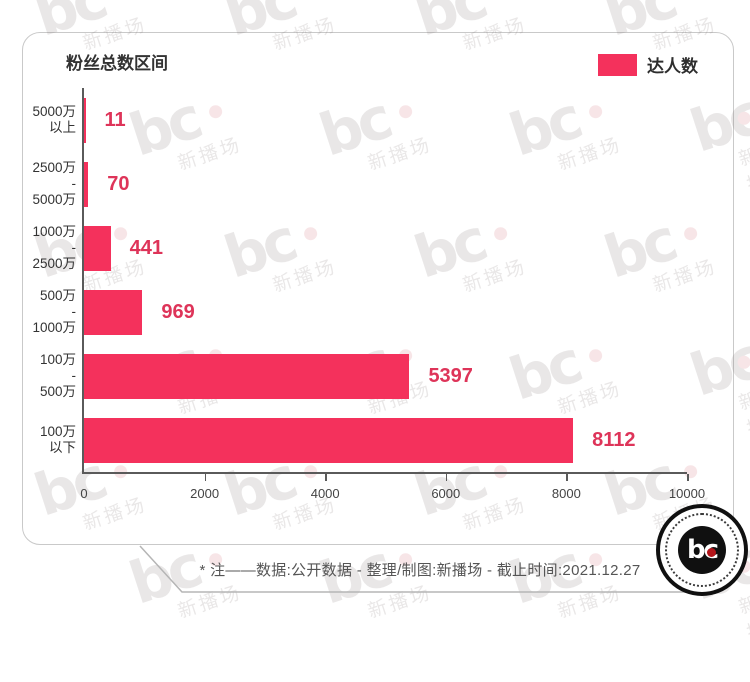 The image size is (750, 682). I want to click on bar-row: 70, so click(385, 184).